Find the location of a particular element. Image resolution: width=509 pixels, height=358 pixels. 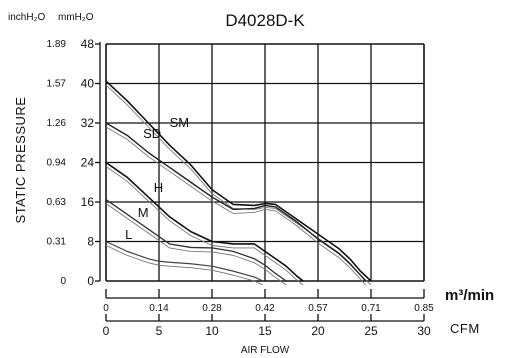

y-tick-label-mm: 0 is located at coordinates (90, 281).